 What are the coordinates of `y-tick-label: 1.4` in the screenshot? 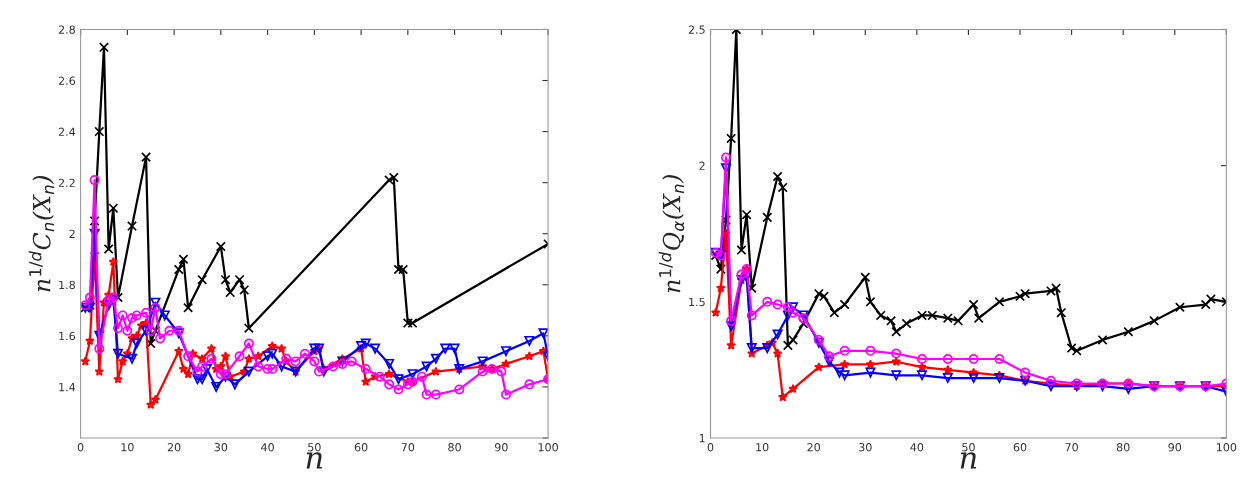 It's located at (67, 387).